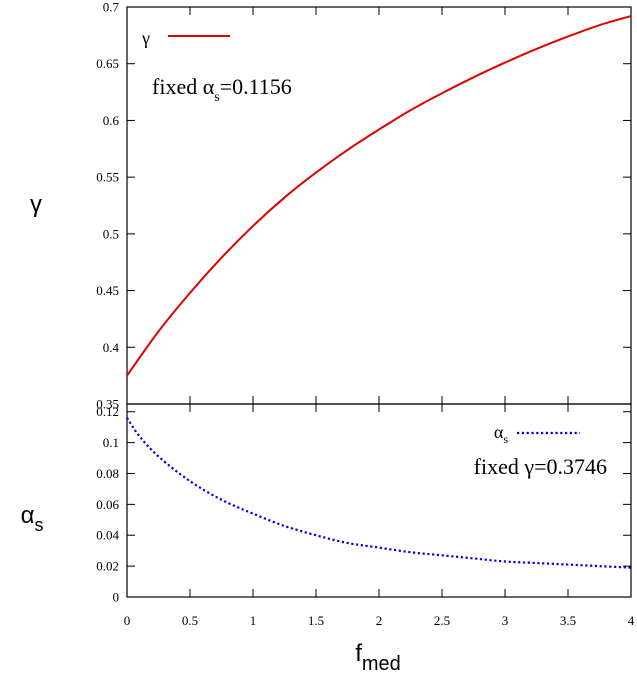 The height and width of the screenshot is (679, 637). I want to click on bottom-y-tick-label: 0.02, so click(107, 566).